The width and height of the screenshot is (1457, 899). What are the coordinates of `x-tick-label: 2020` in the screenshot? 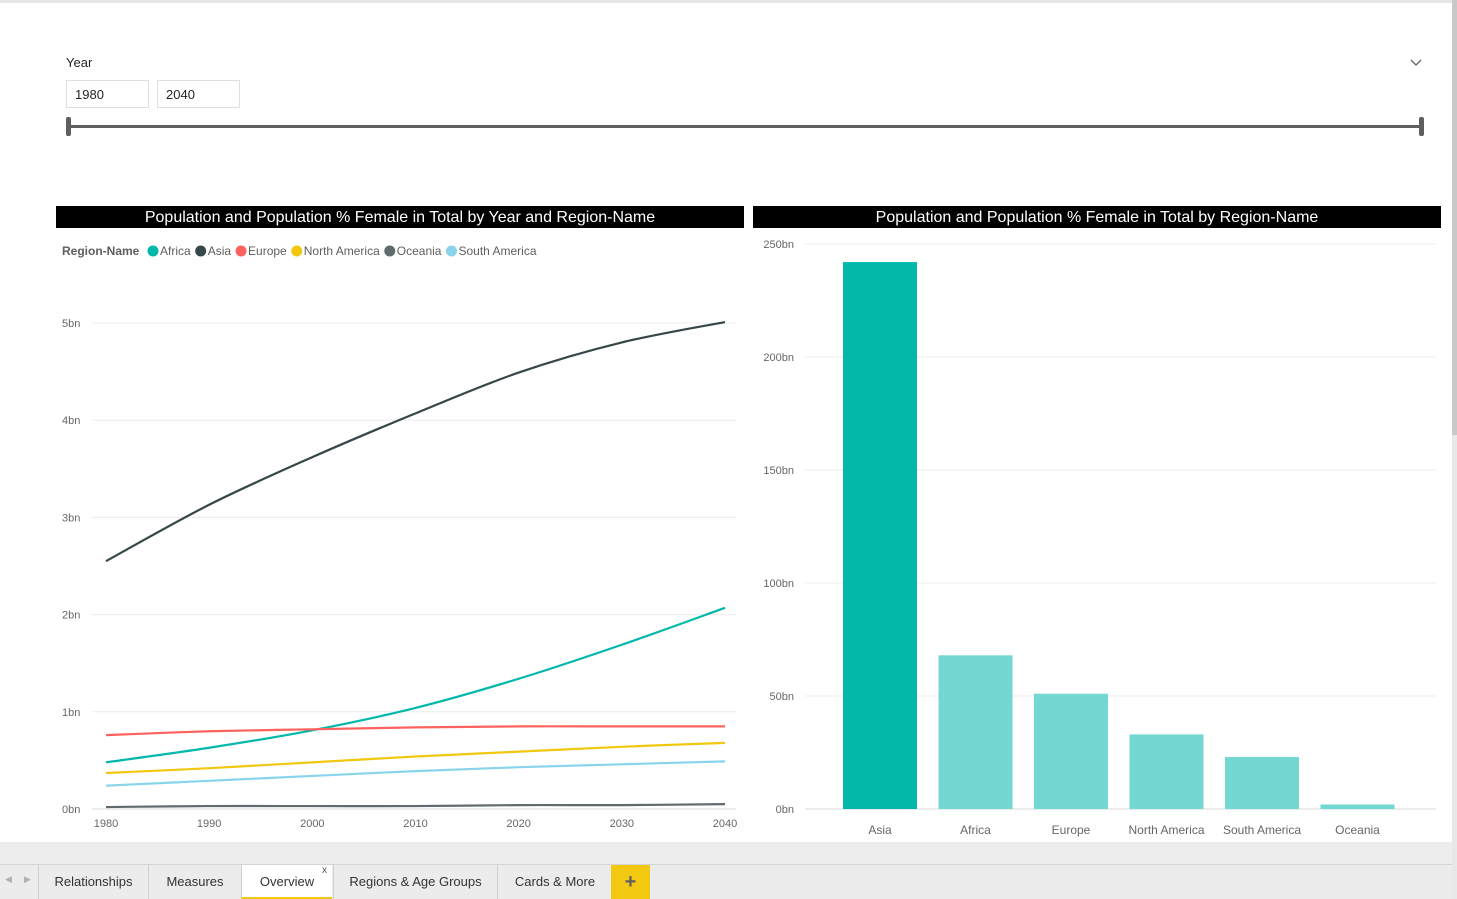 It's located at (518, 824).